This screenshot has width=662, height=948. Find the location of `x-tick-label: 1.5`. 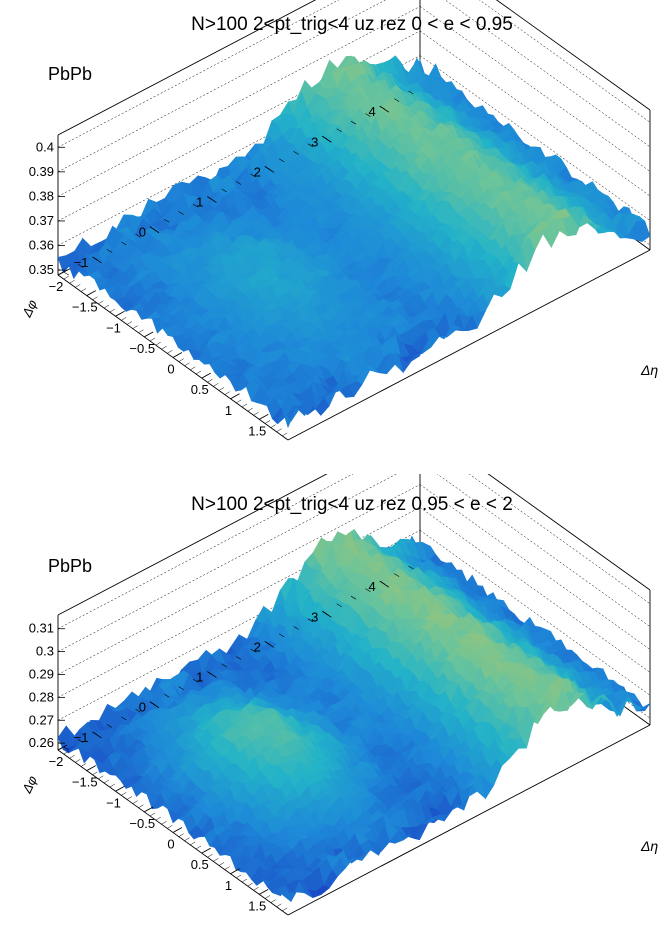

x-tick-label: 1.5 is located at coordinates (257, 905).